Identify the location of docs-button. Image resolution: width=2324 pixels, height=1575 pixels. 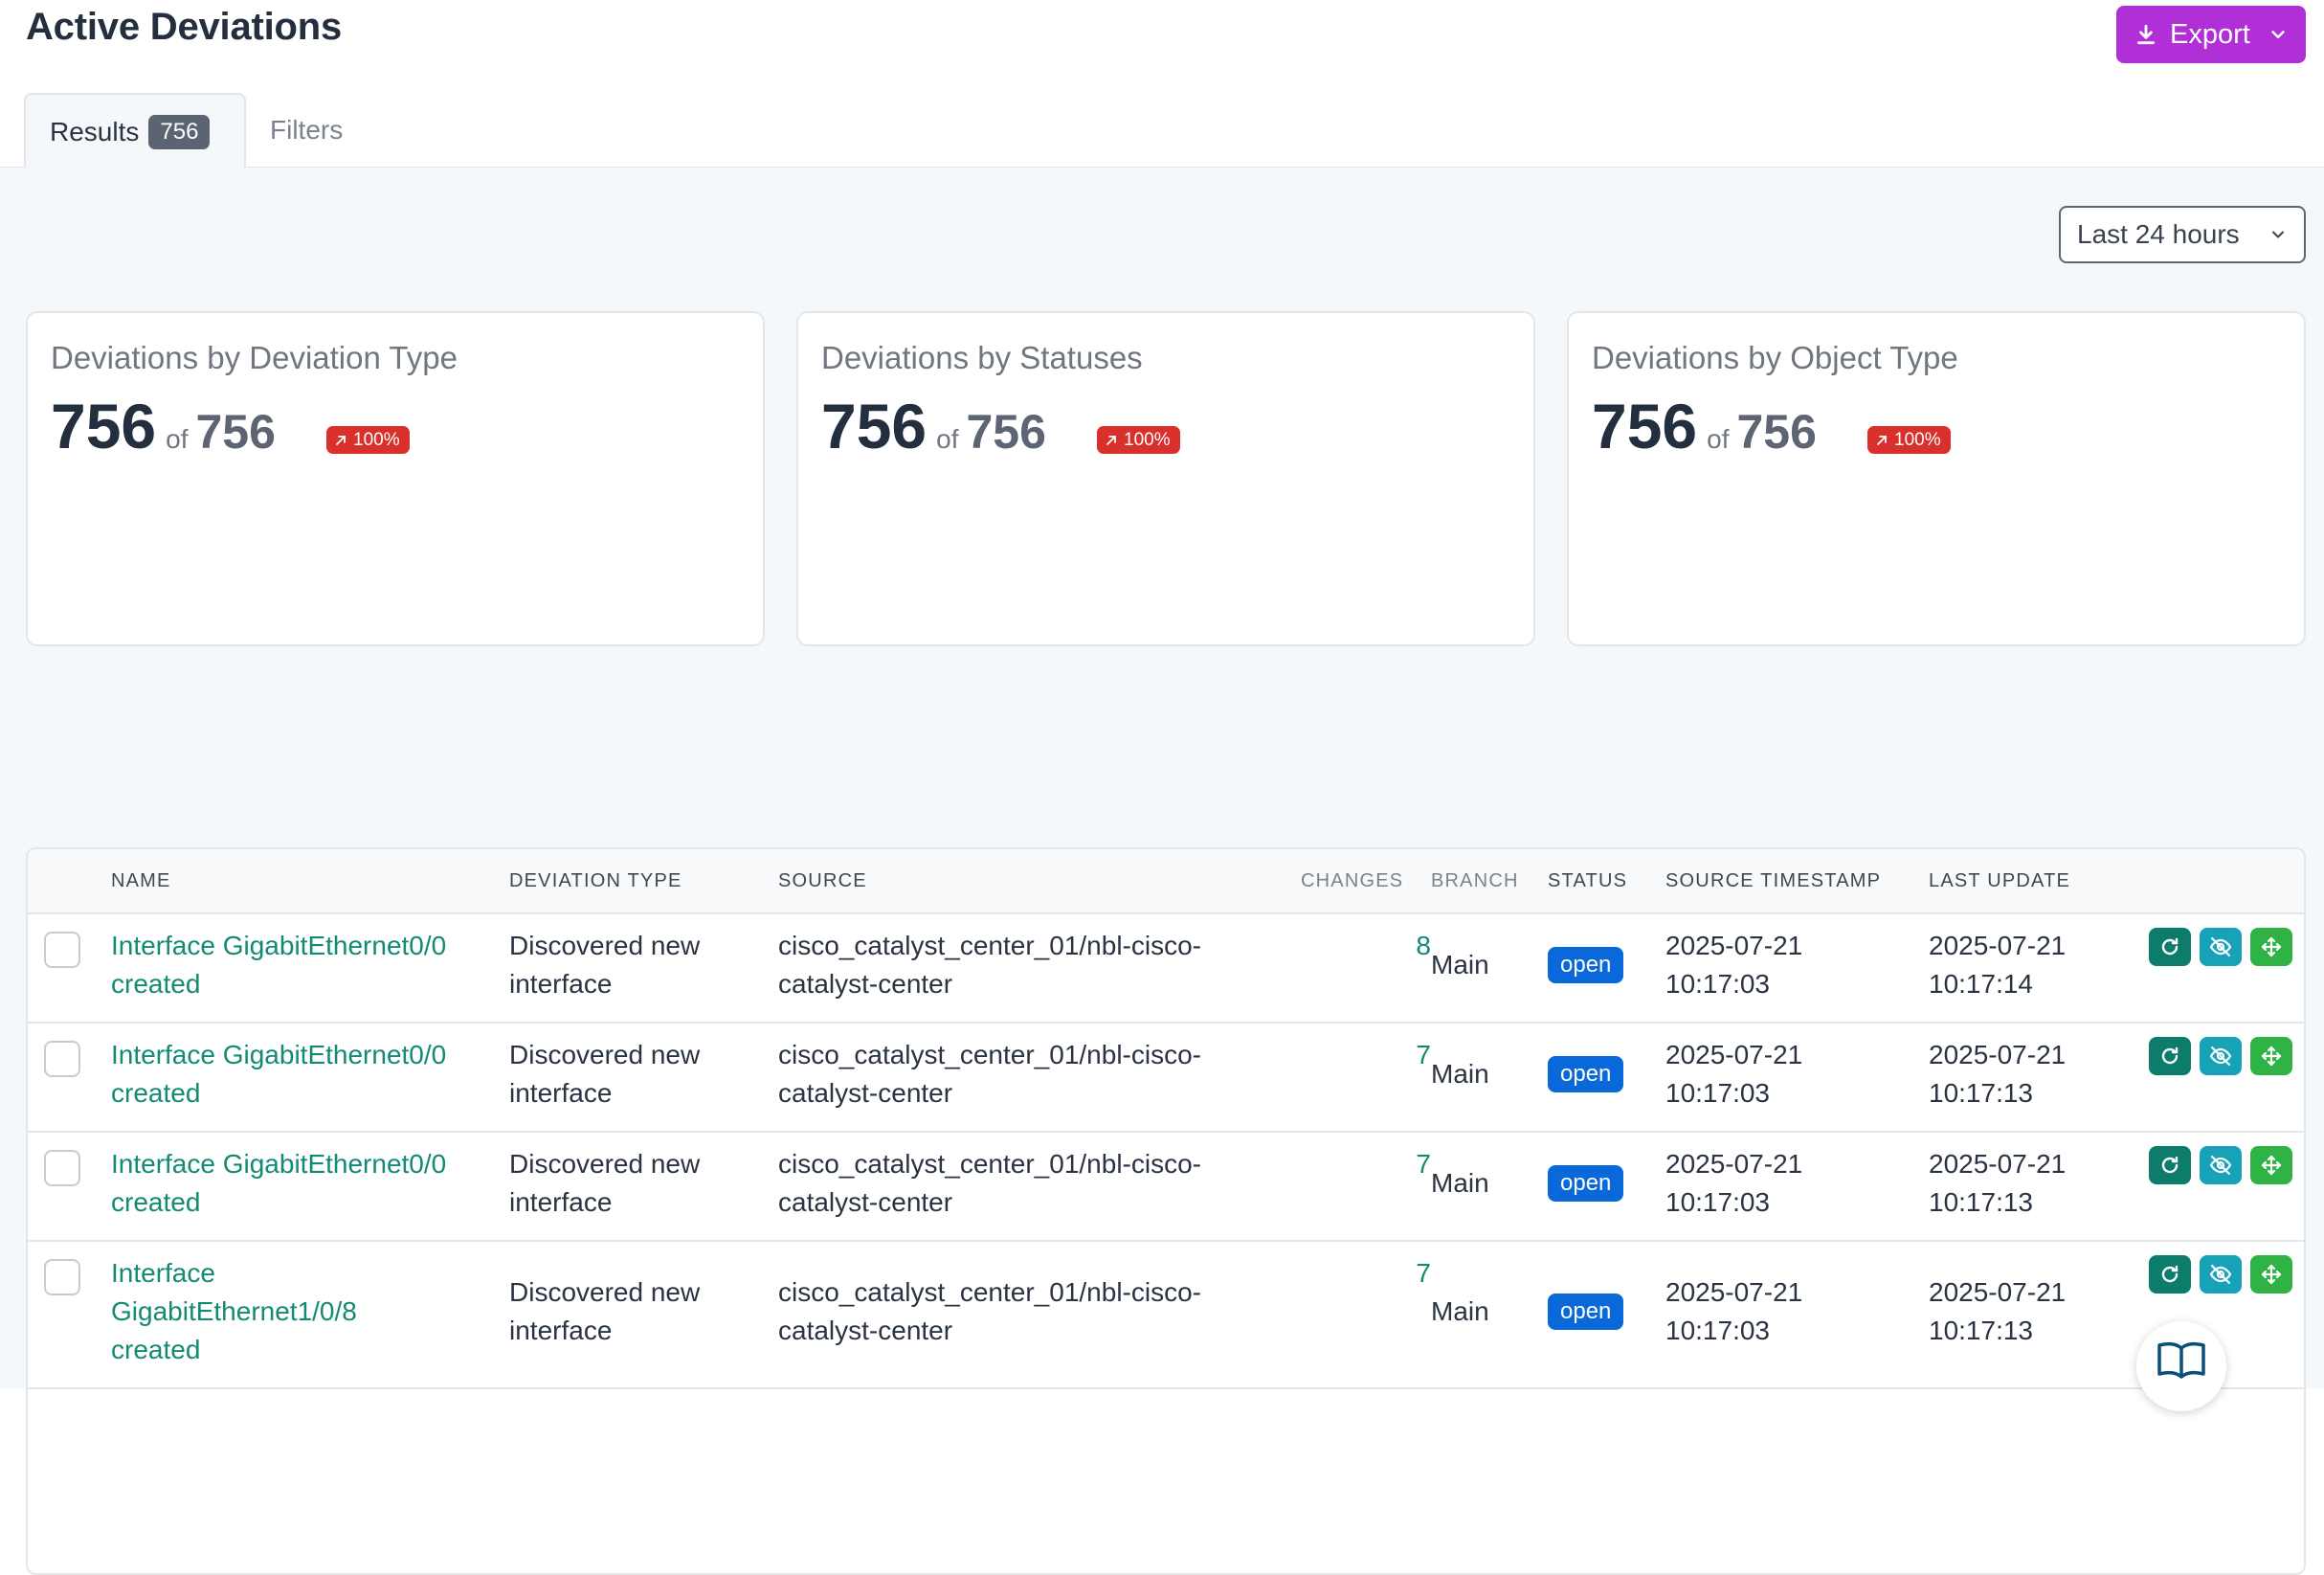
(2181, 1366).